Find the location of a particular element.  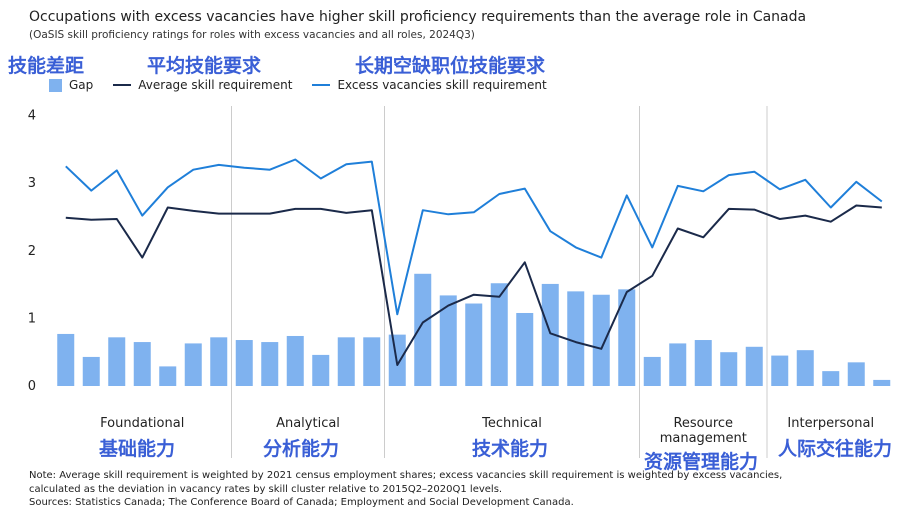

legend-swatch-gap is located at coordinates (55, 85).